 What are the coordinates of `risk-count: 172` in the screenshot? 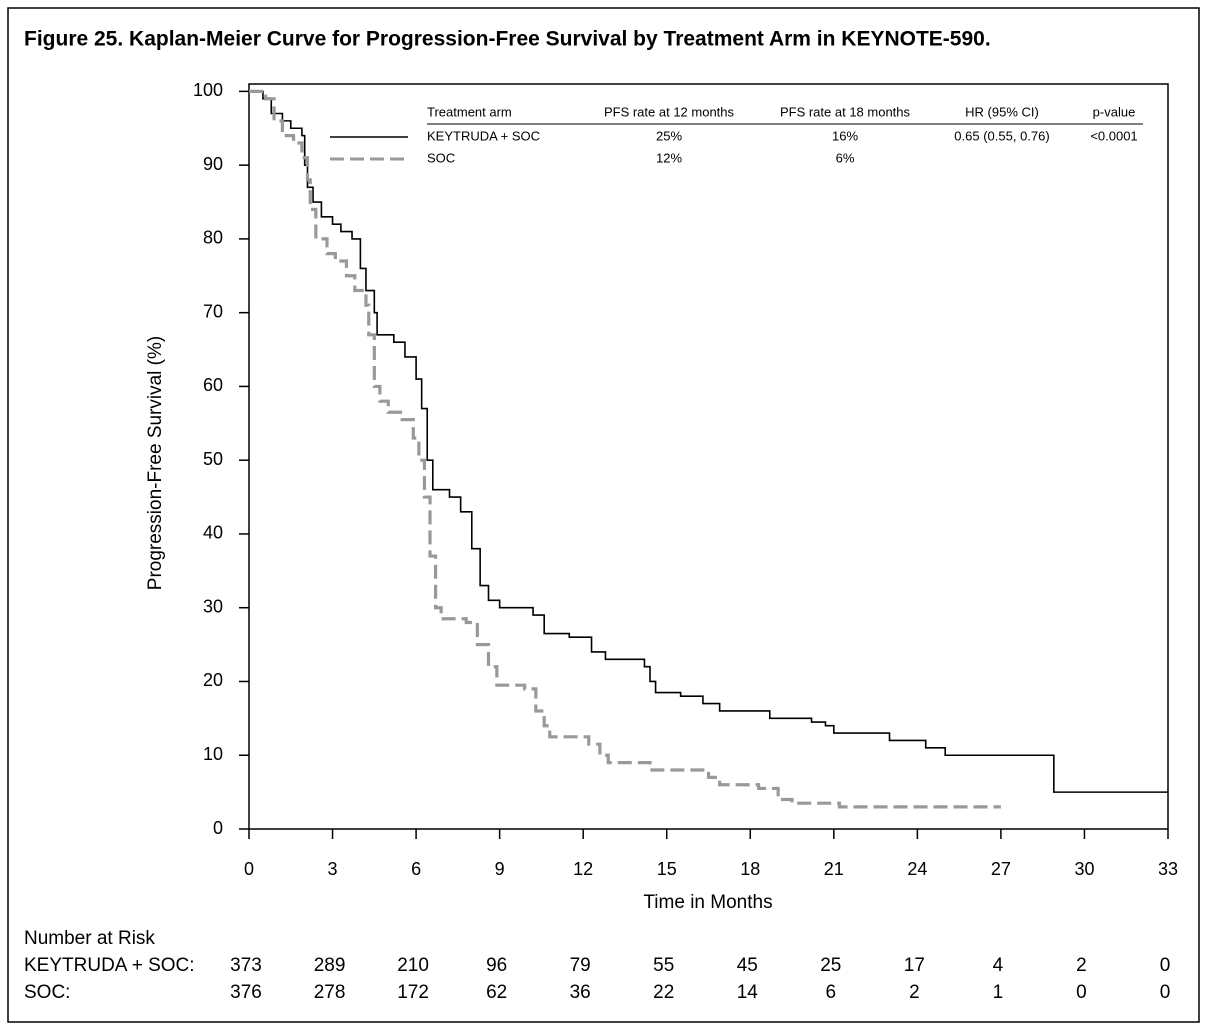 It's located at (413, 992).